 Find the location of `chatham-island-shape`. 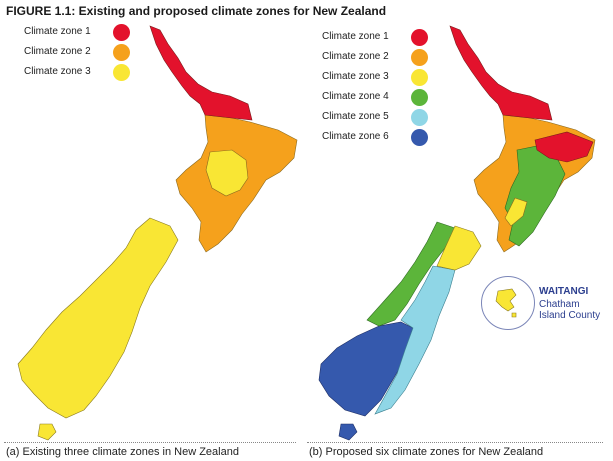

chatham-island-shape is located at coordinates (506, 303).